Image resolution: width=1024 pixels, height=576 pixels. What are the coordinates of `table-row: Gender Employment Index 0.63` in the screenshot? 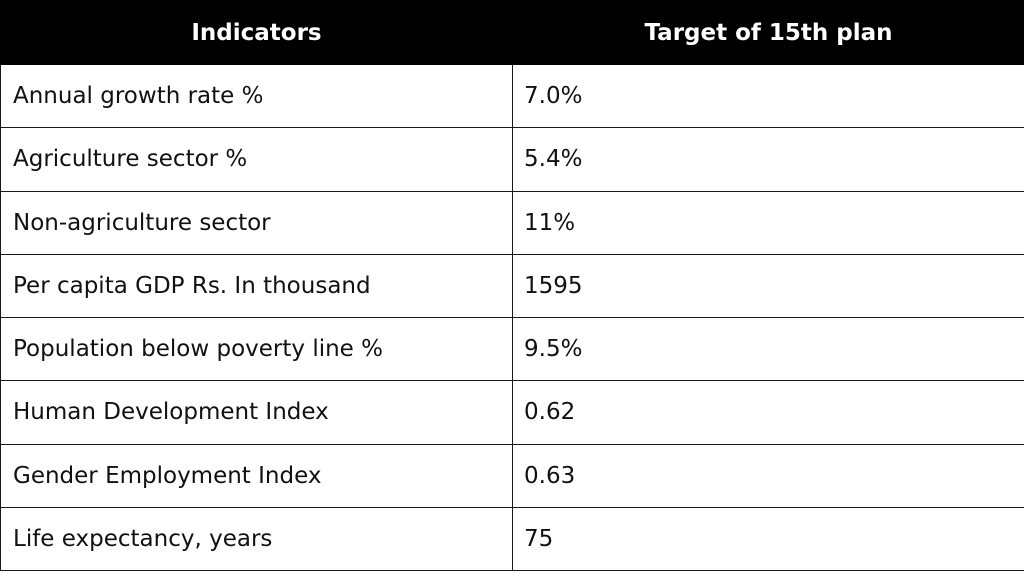 It's located at (512, 475).